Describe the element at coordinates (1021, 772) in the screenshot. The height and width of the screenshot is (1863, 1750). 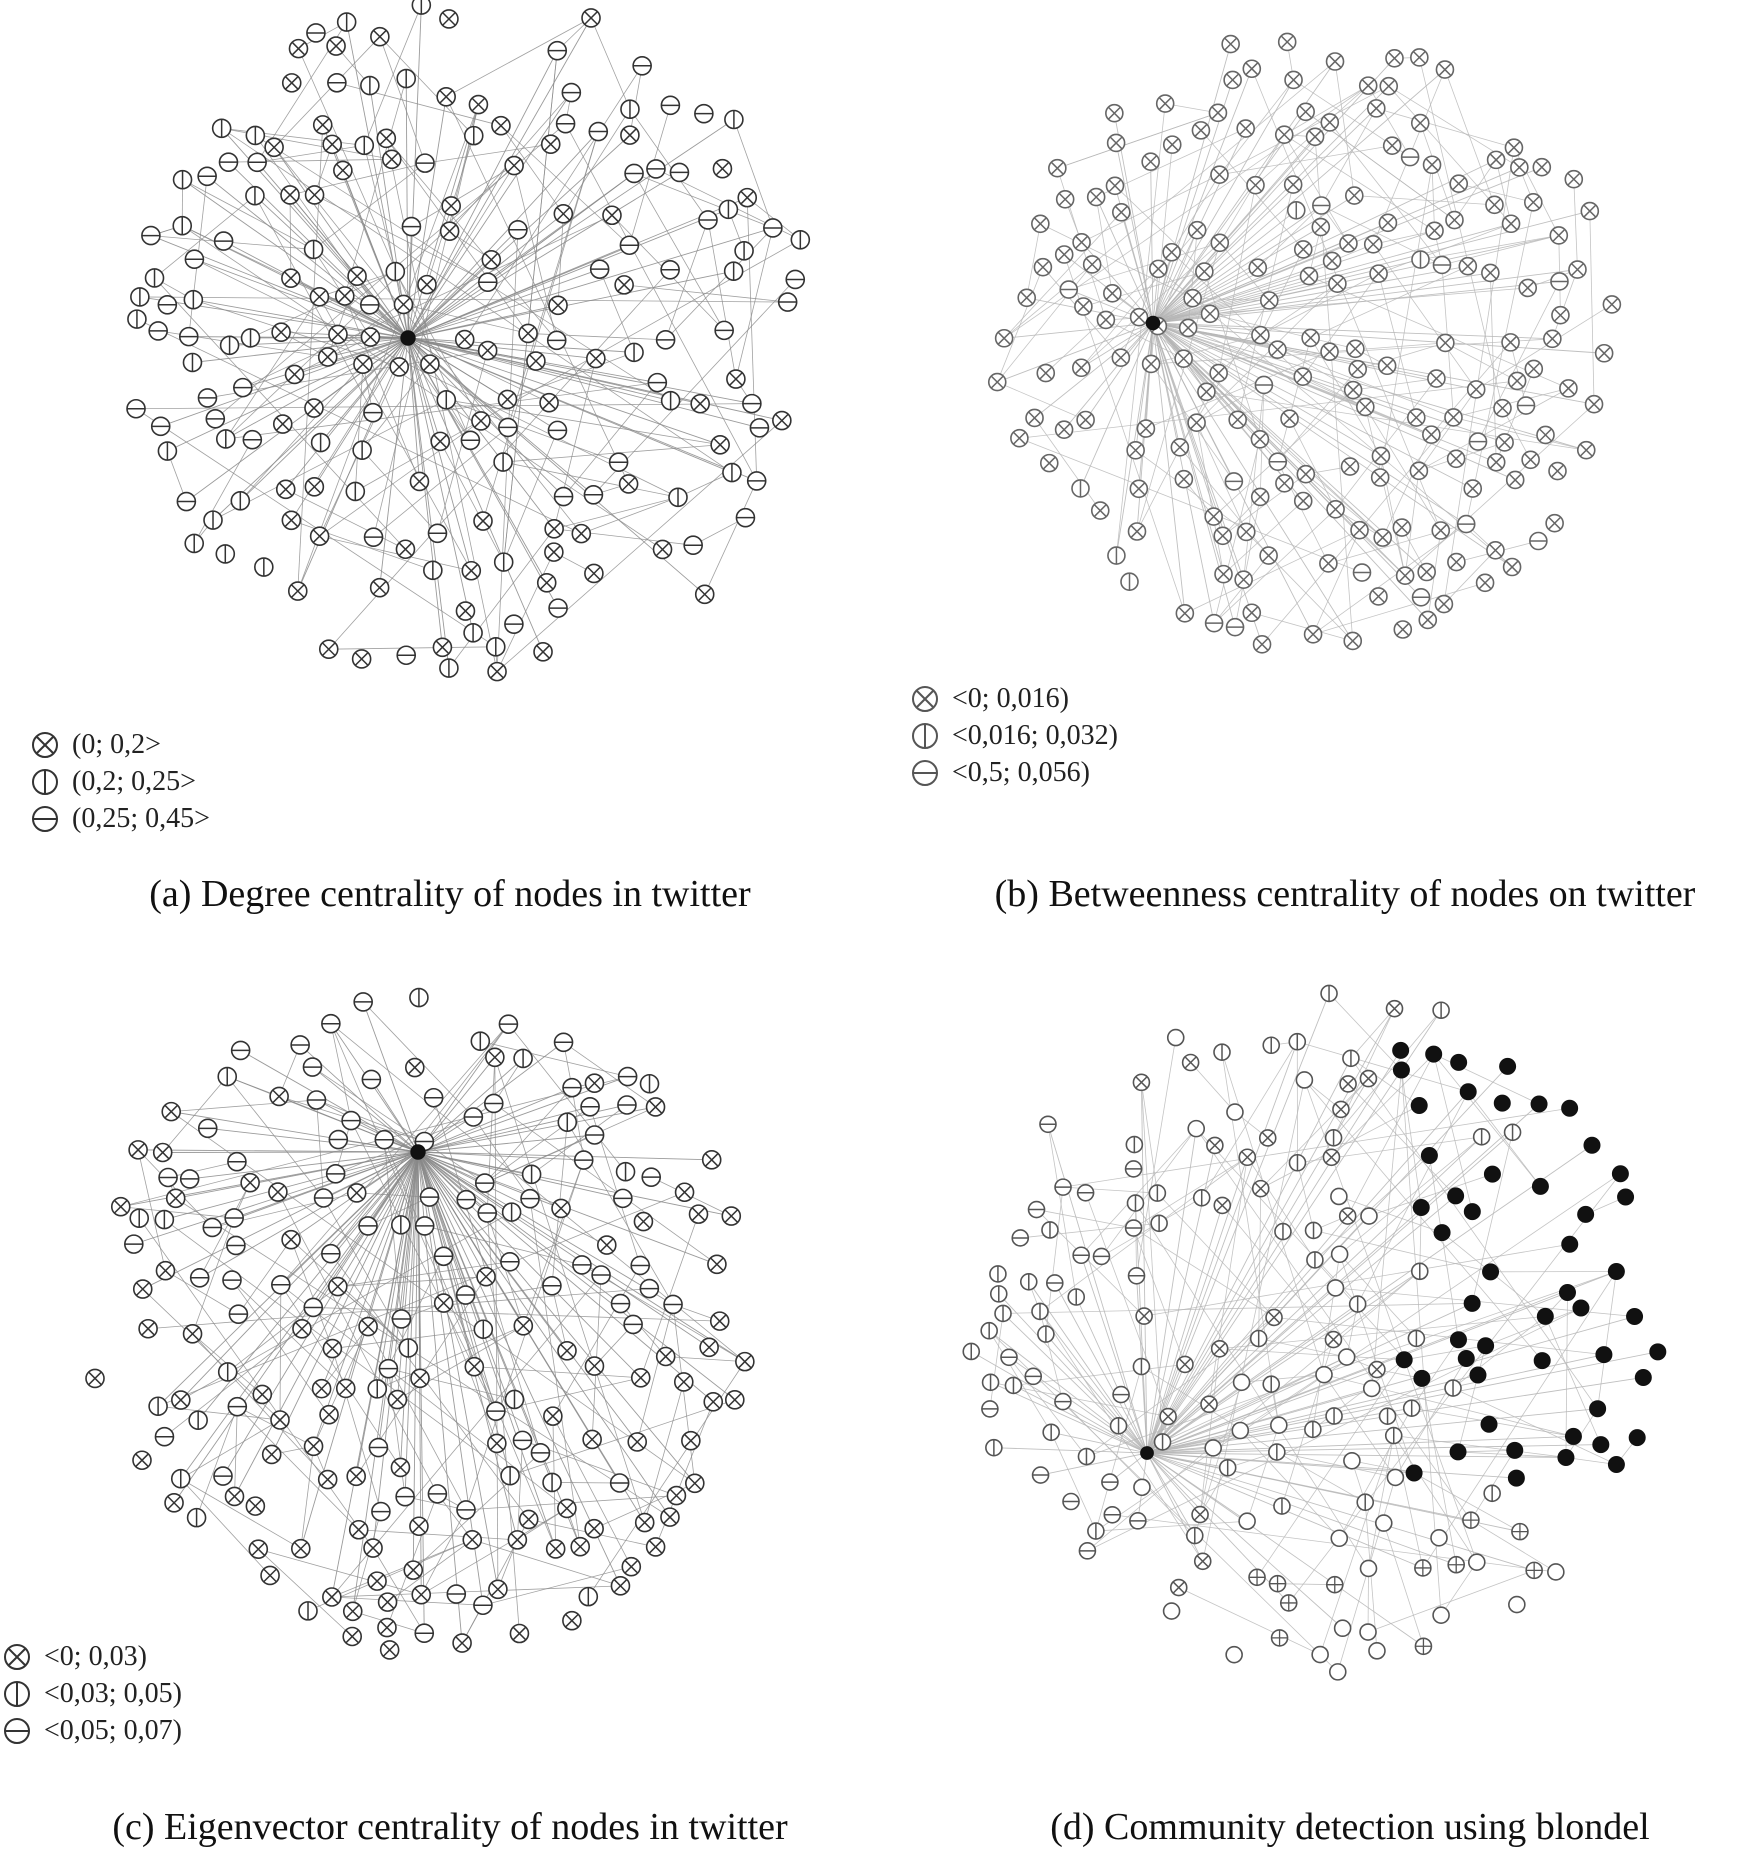
I see `legend-label: <0,5; 0,056)` at that location.